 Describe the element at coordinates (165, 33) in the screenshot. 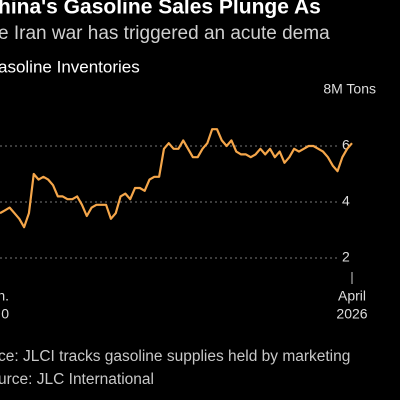

I see `subtitle: e Iran war has triggered an acute dema` at that location.